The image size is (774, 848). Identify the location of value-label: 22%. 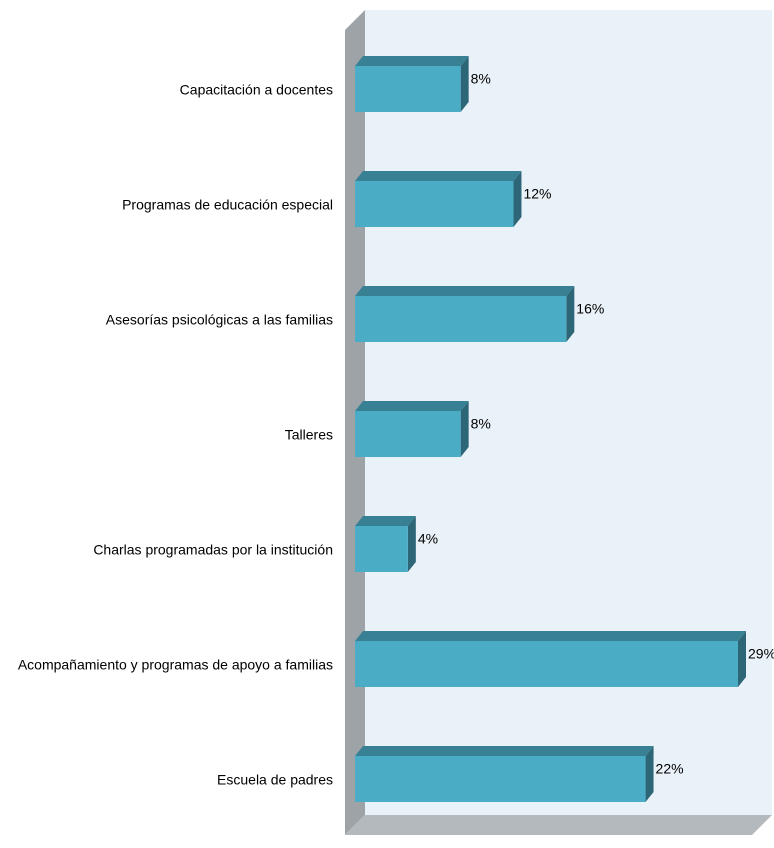
(670, 769).